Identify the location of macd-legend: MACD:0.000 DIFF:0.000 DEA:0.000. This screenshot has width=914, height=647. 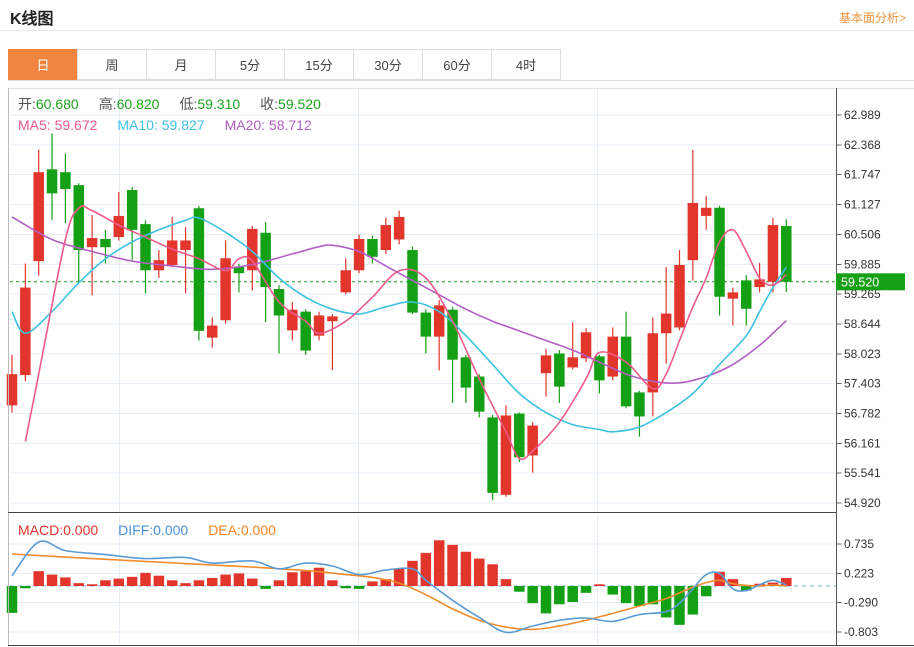
(157, 530).